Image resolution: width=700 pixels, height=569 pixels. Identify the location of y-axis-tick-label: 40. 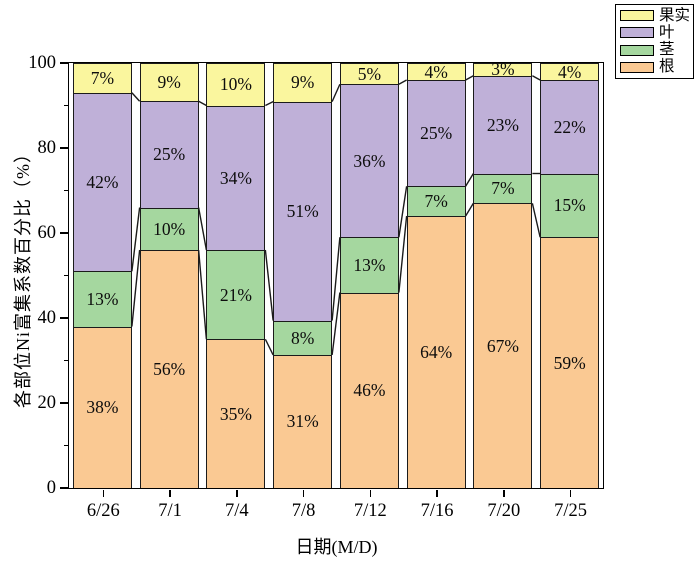
(47, 318).